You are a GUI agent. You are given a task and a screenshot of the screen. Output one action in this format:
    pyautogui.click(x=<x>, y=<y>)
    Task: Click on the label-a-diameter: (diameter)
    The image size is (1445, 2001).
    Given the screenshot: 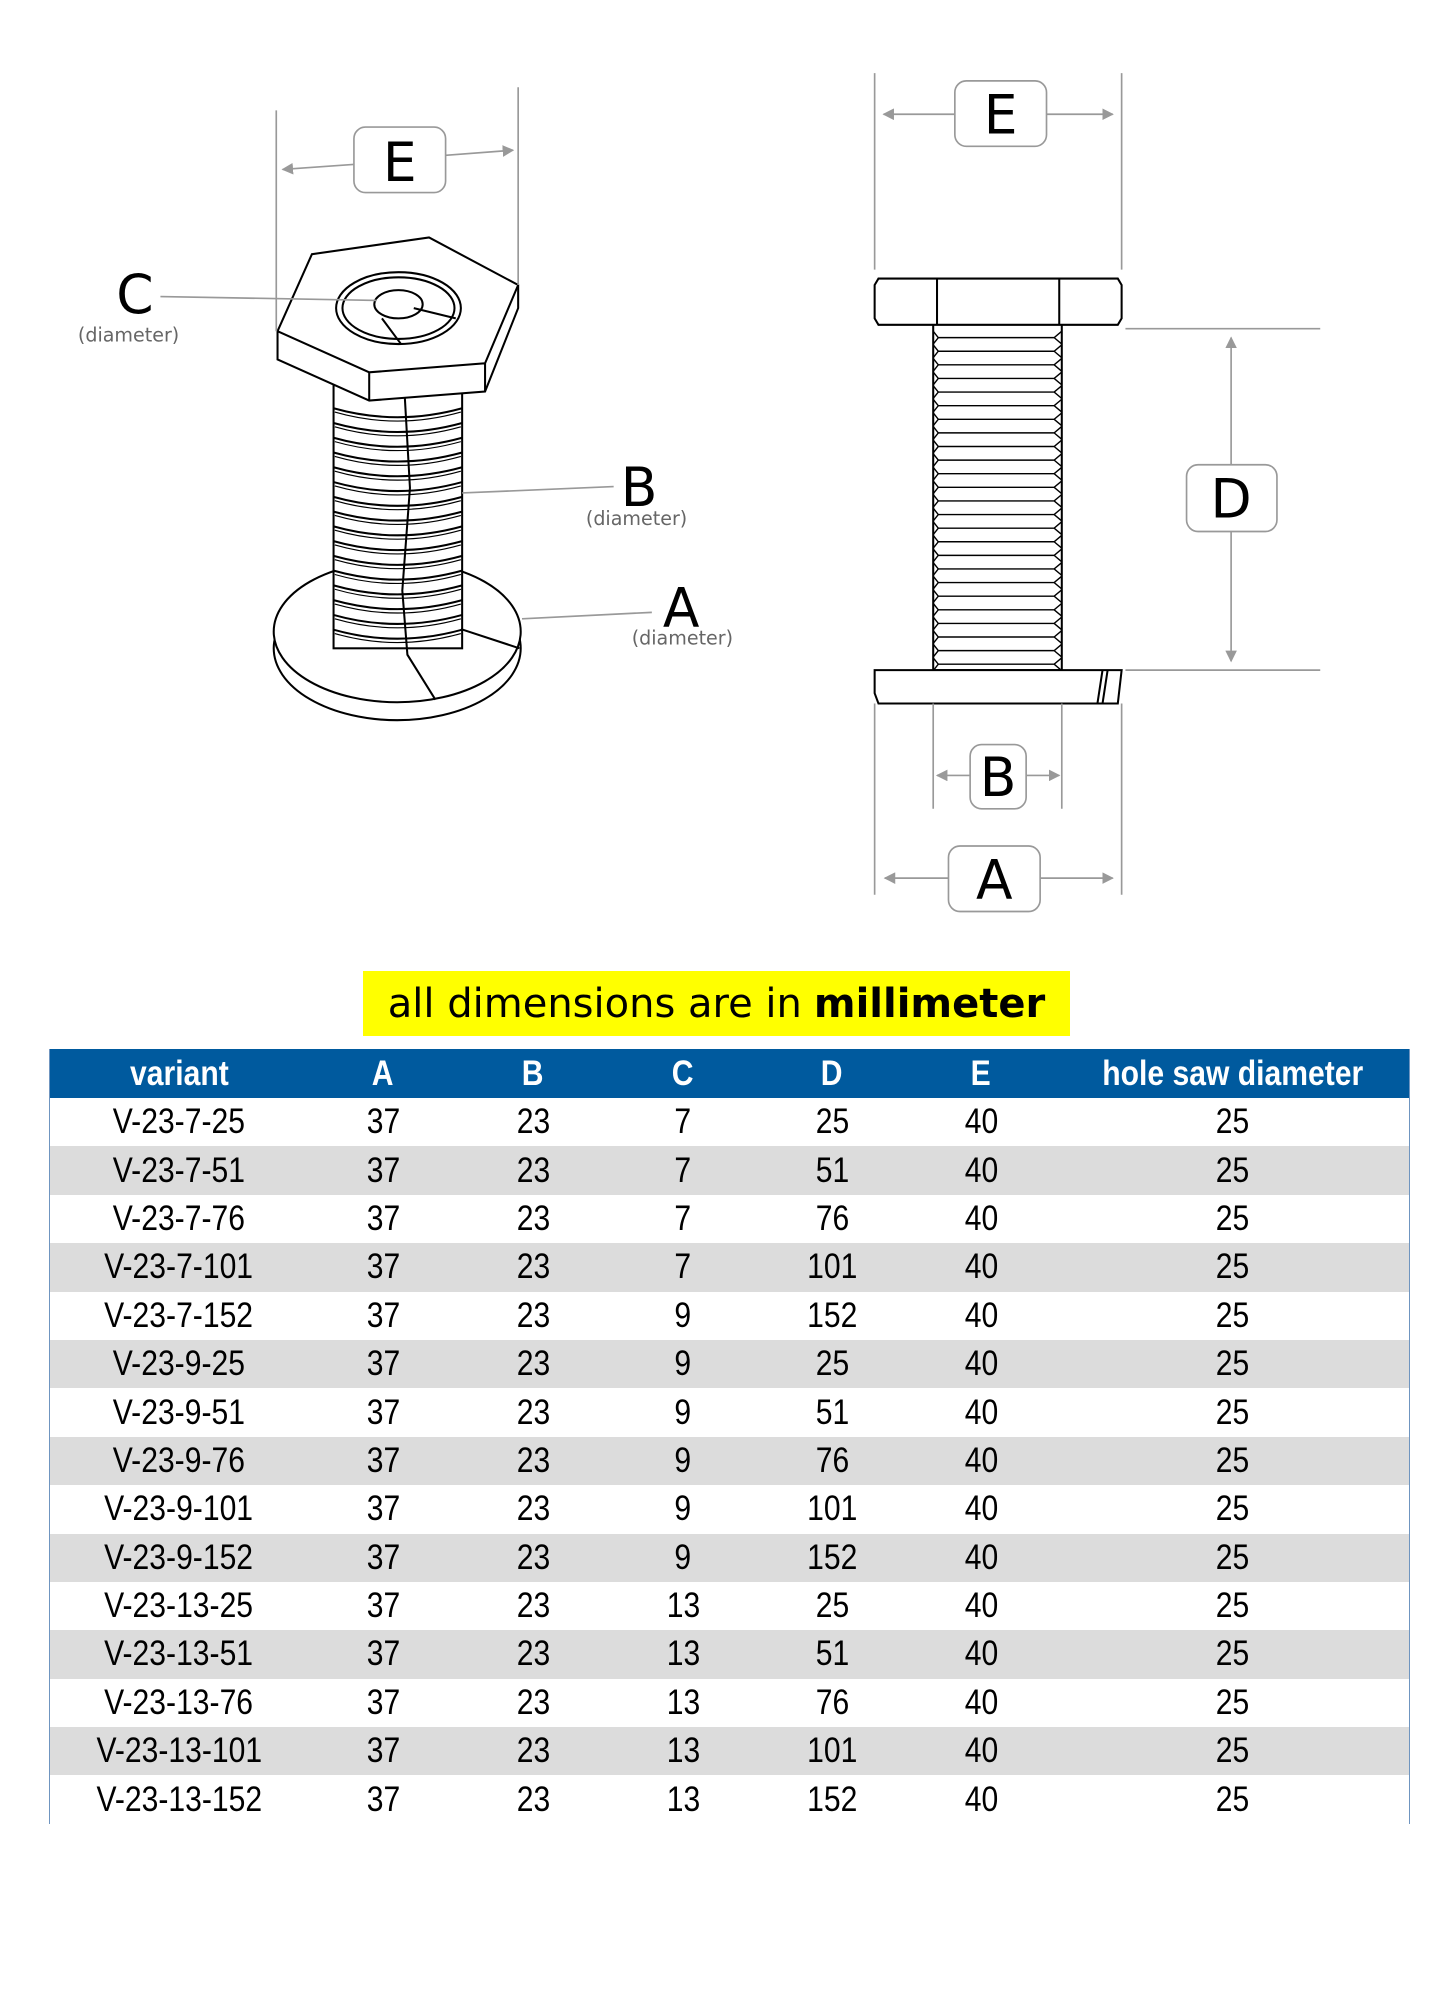 What is the action you would take?
    pyautogui.click(x=682, y=637)
    